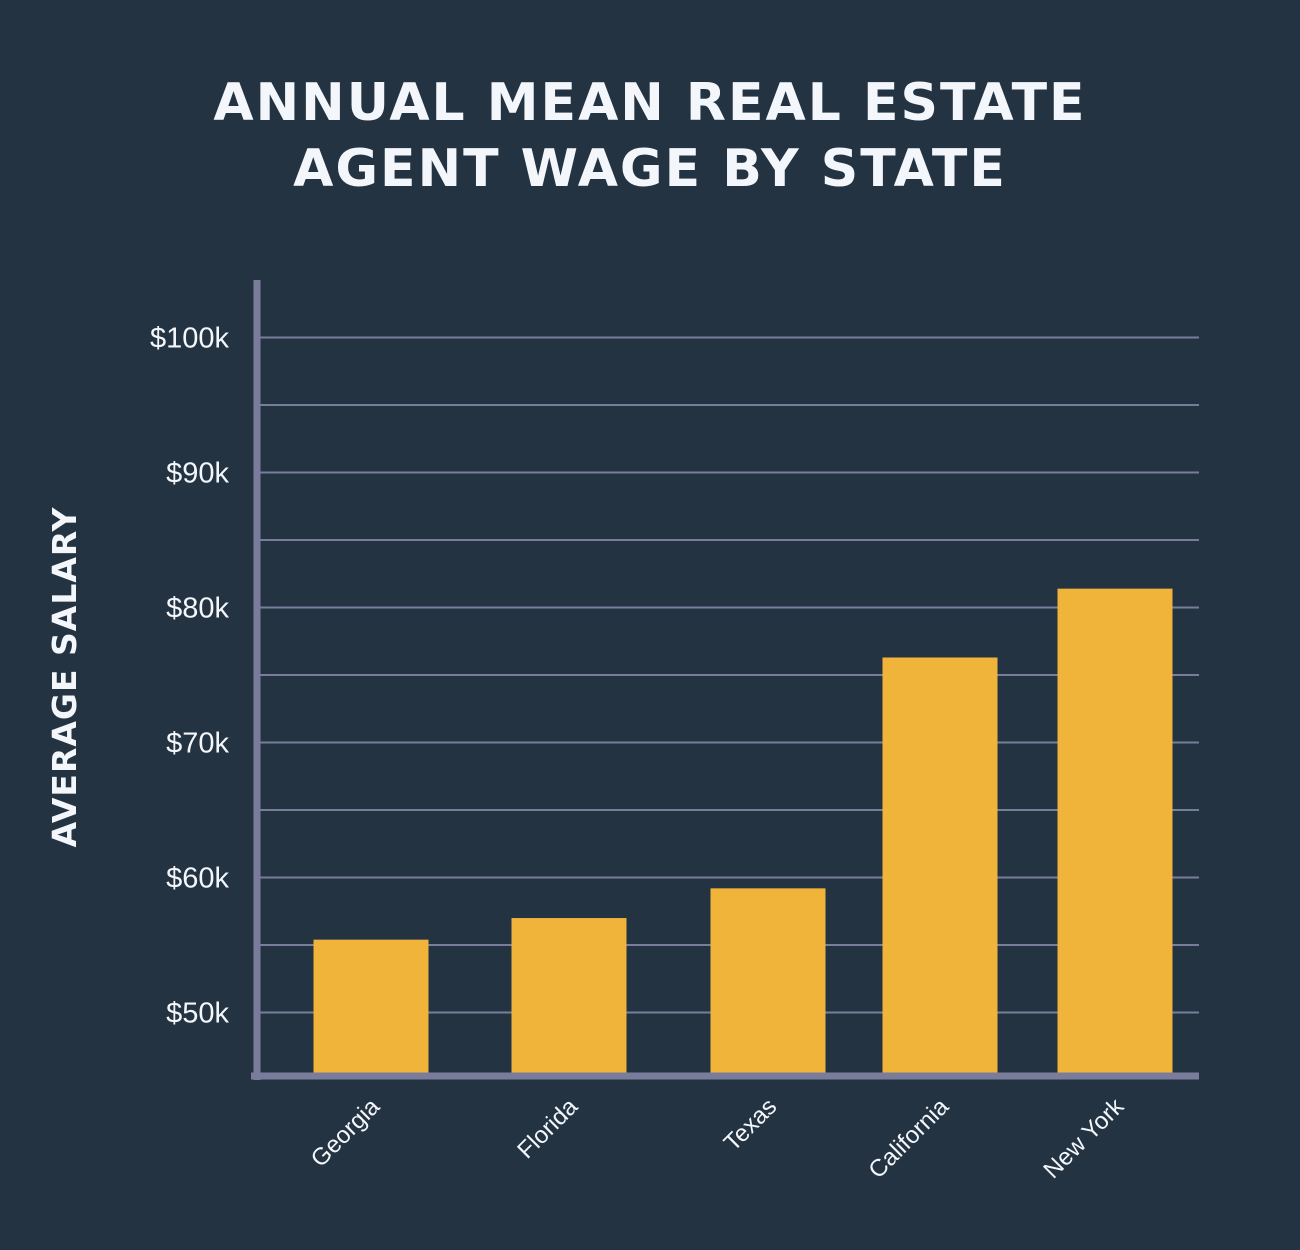 The image size is (1300, 1250). What do you see at coordinates (197, 879) in the screenshot?
I see `y-tick-label: $60k` at bounding box center [197, 879].